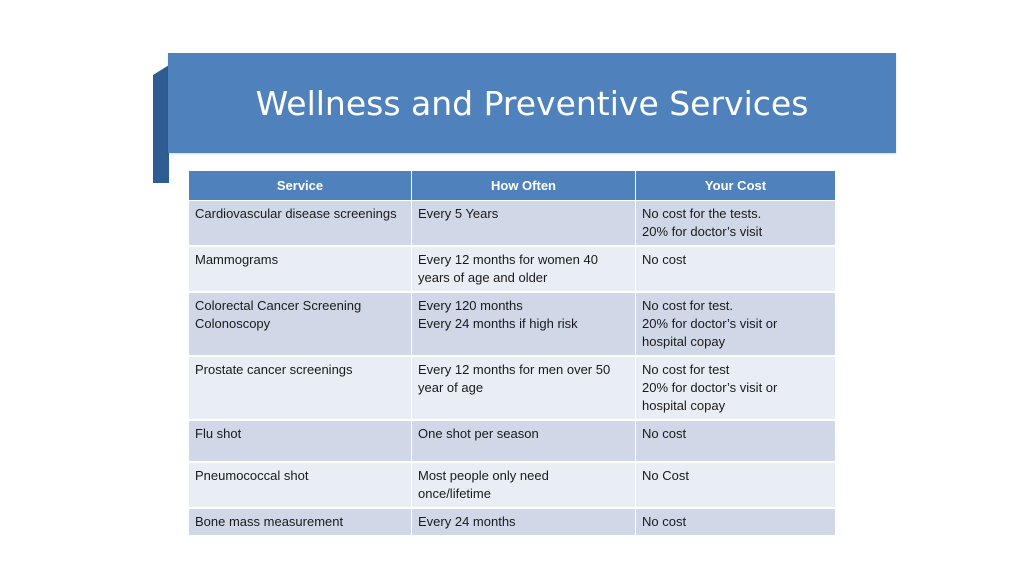 The height and width of the screenshot is (576, 1024). What do you see at coordinates (274, 369) in the screenshot?
I see `service-cell-line: Prostate cancer screenings` at bounding box center [274, 369].